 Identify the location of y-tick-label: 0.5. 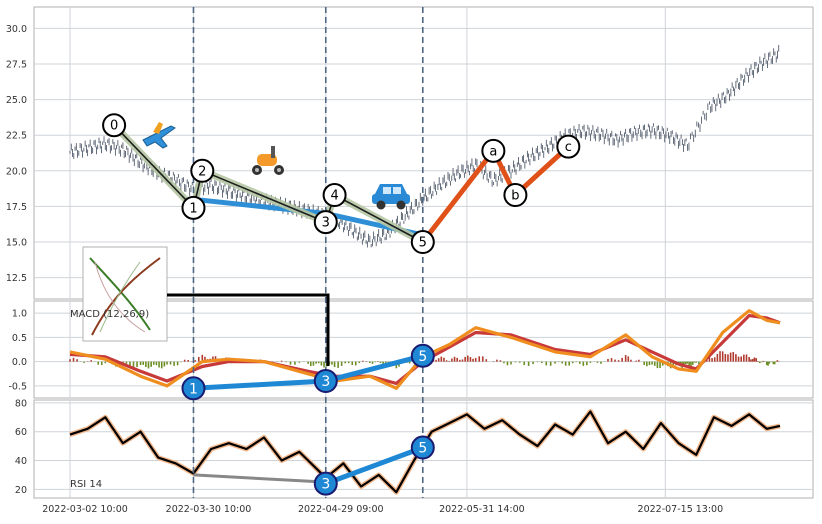
(19, 338).